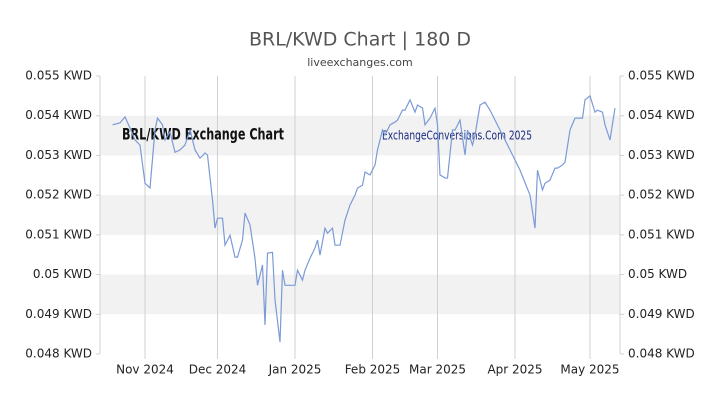  I want to click on y2-tick-label: 0.051 KWD, so click(661, 234).